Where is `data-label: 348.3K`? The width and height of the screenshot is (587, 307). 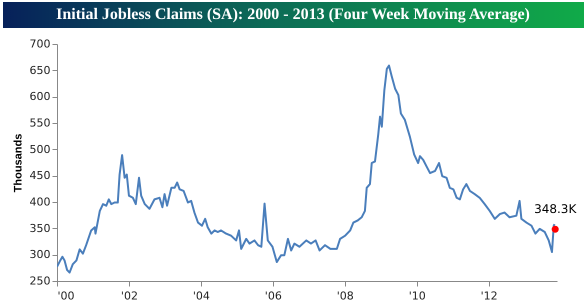
data-label: 348.3K is located at coordinates (556, 209).